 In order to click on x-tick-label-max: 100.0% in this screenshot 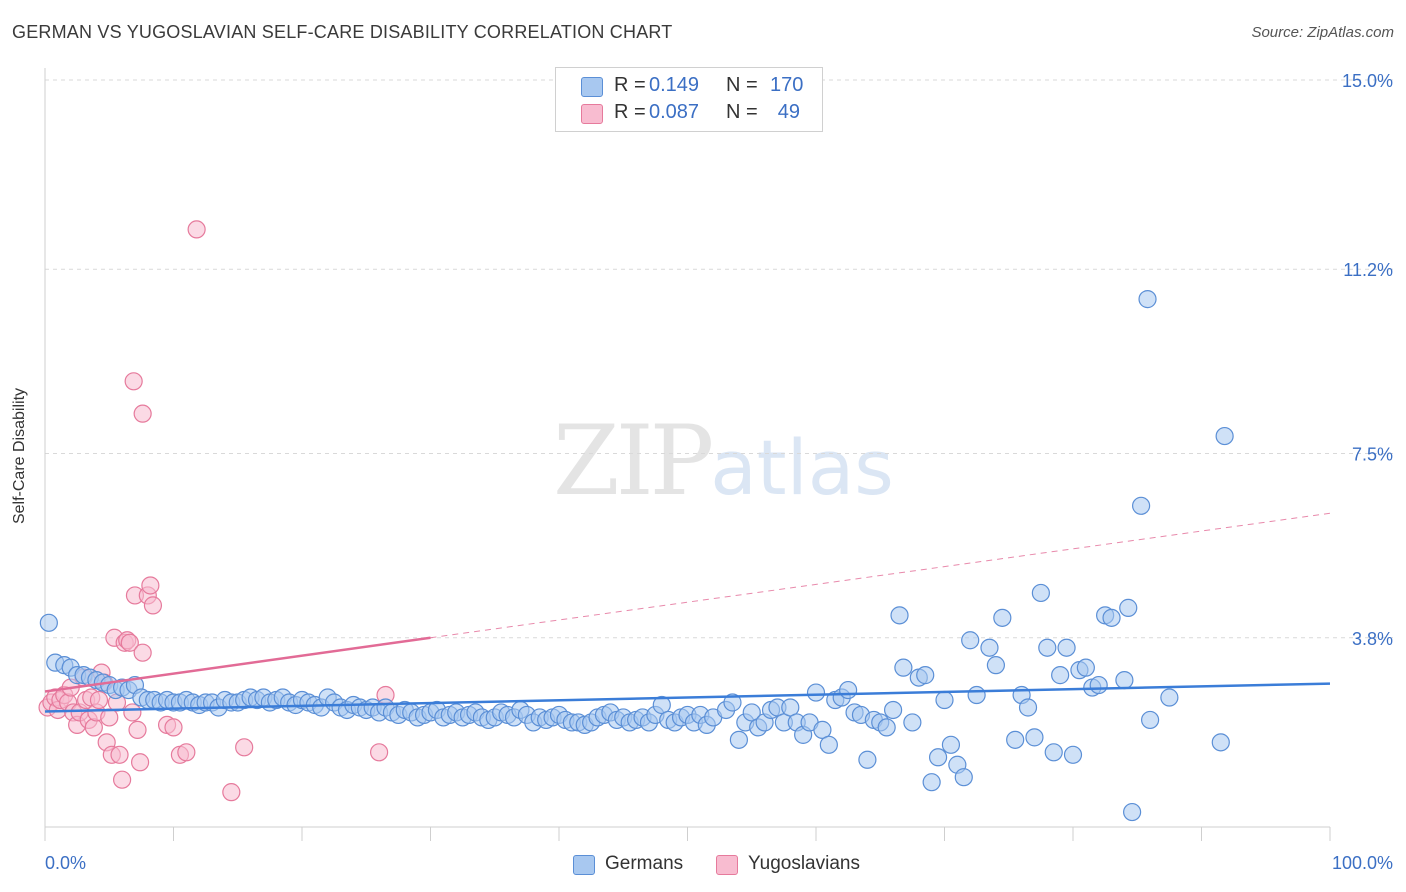, I will do `click(1362, 863)`.